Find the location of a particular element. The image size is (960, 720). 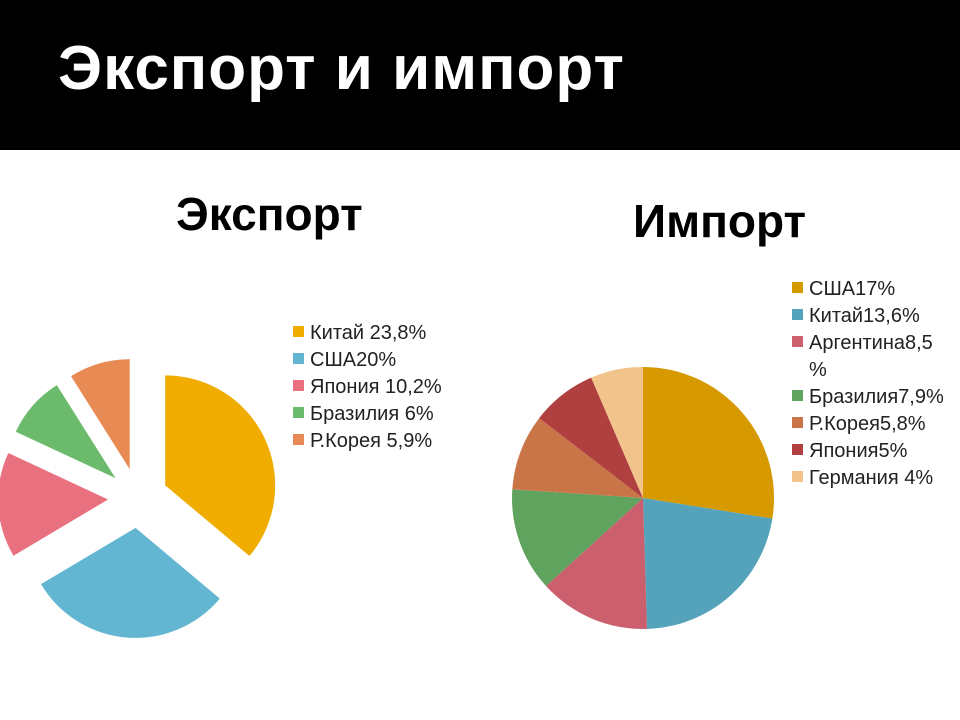

export-legend-label-1: США20% is located at coordinates (353, 360).